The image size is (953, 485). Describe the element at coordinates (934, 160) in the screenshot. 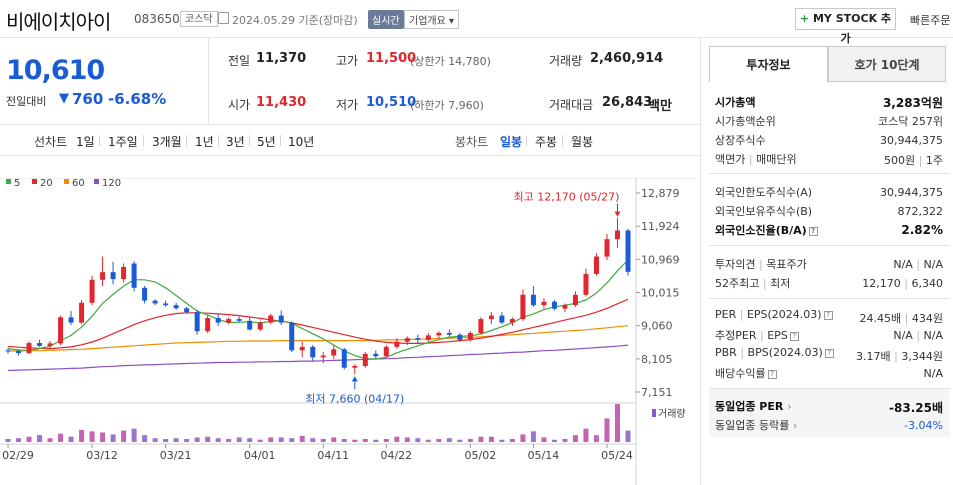

I see `unit-value: 1주` at that location.